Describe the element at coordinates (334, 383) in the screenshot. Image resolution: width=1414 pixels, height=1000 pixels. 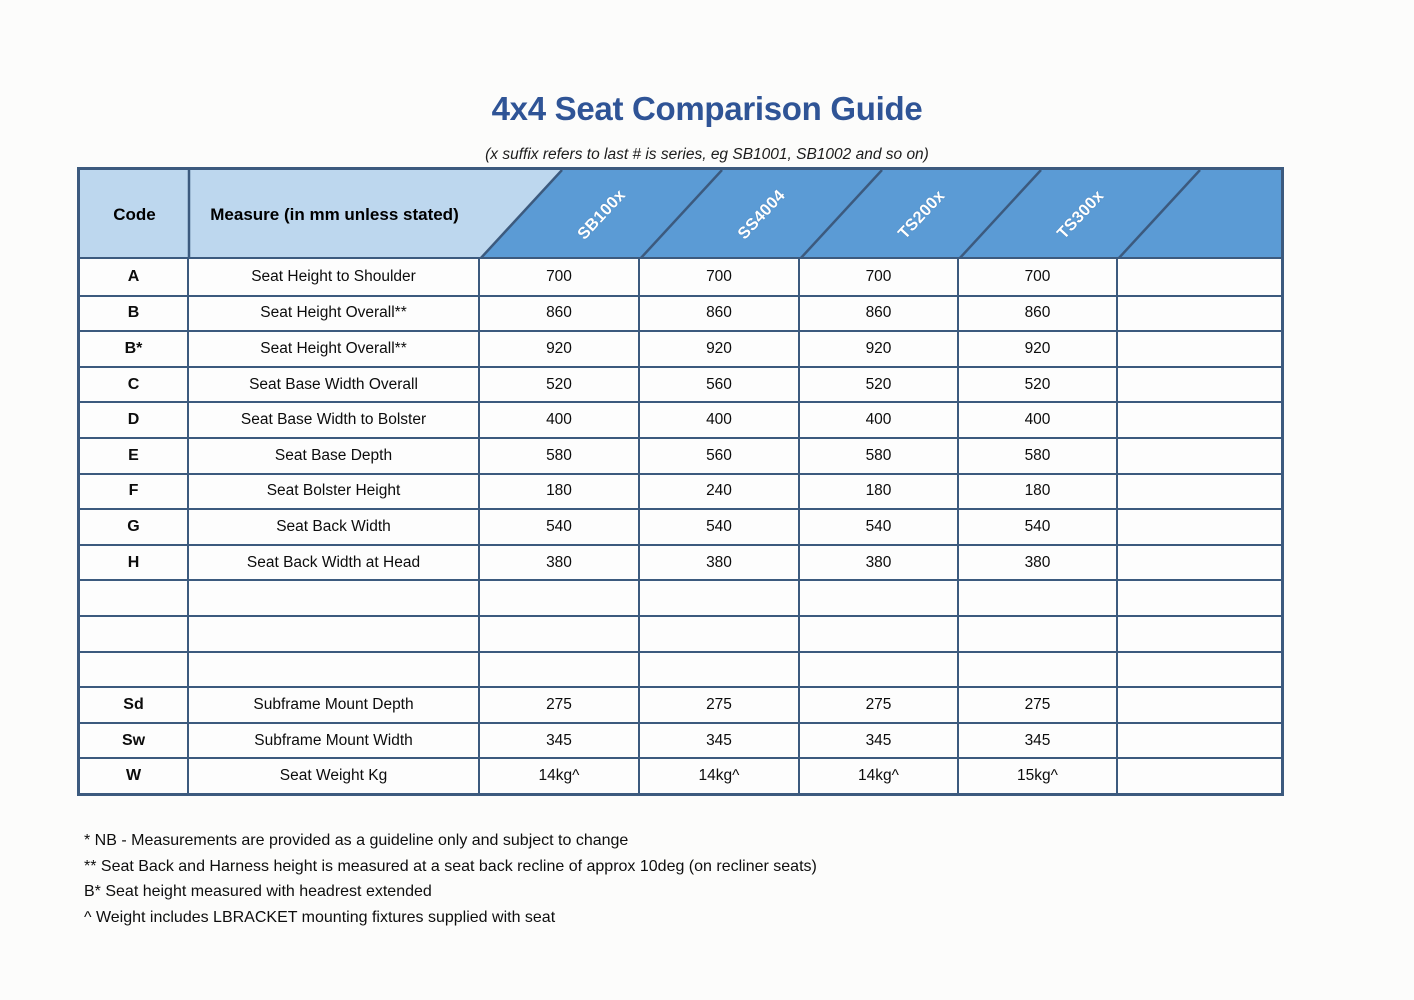
I see `measure-cell: Seat Base Width Overall` at that location.